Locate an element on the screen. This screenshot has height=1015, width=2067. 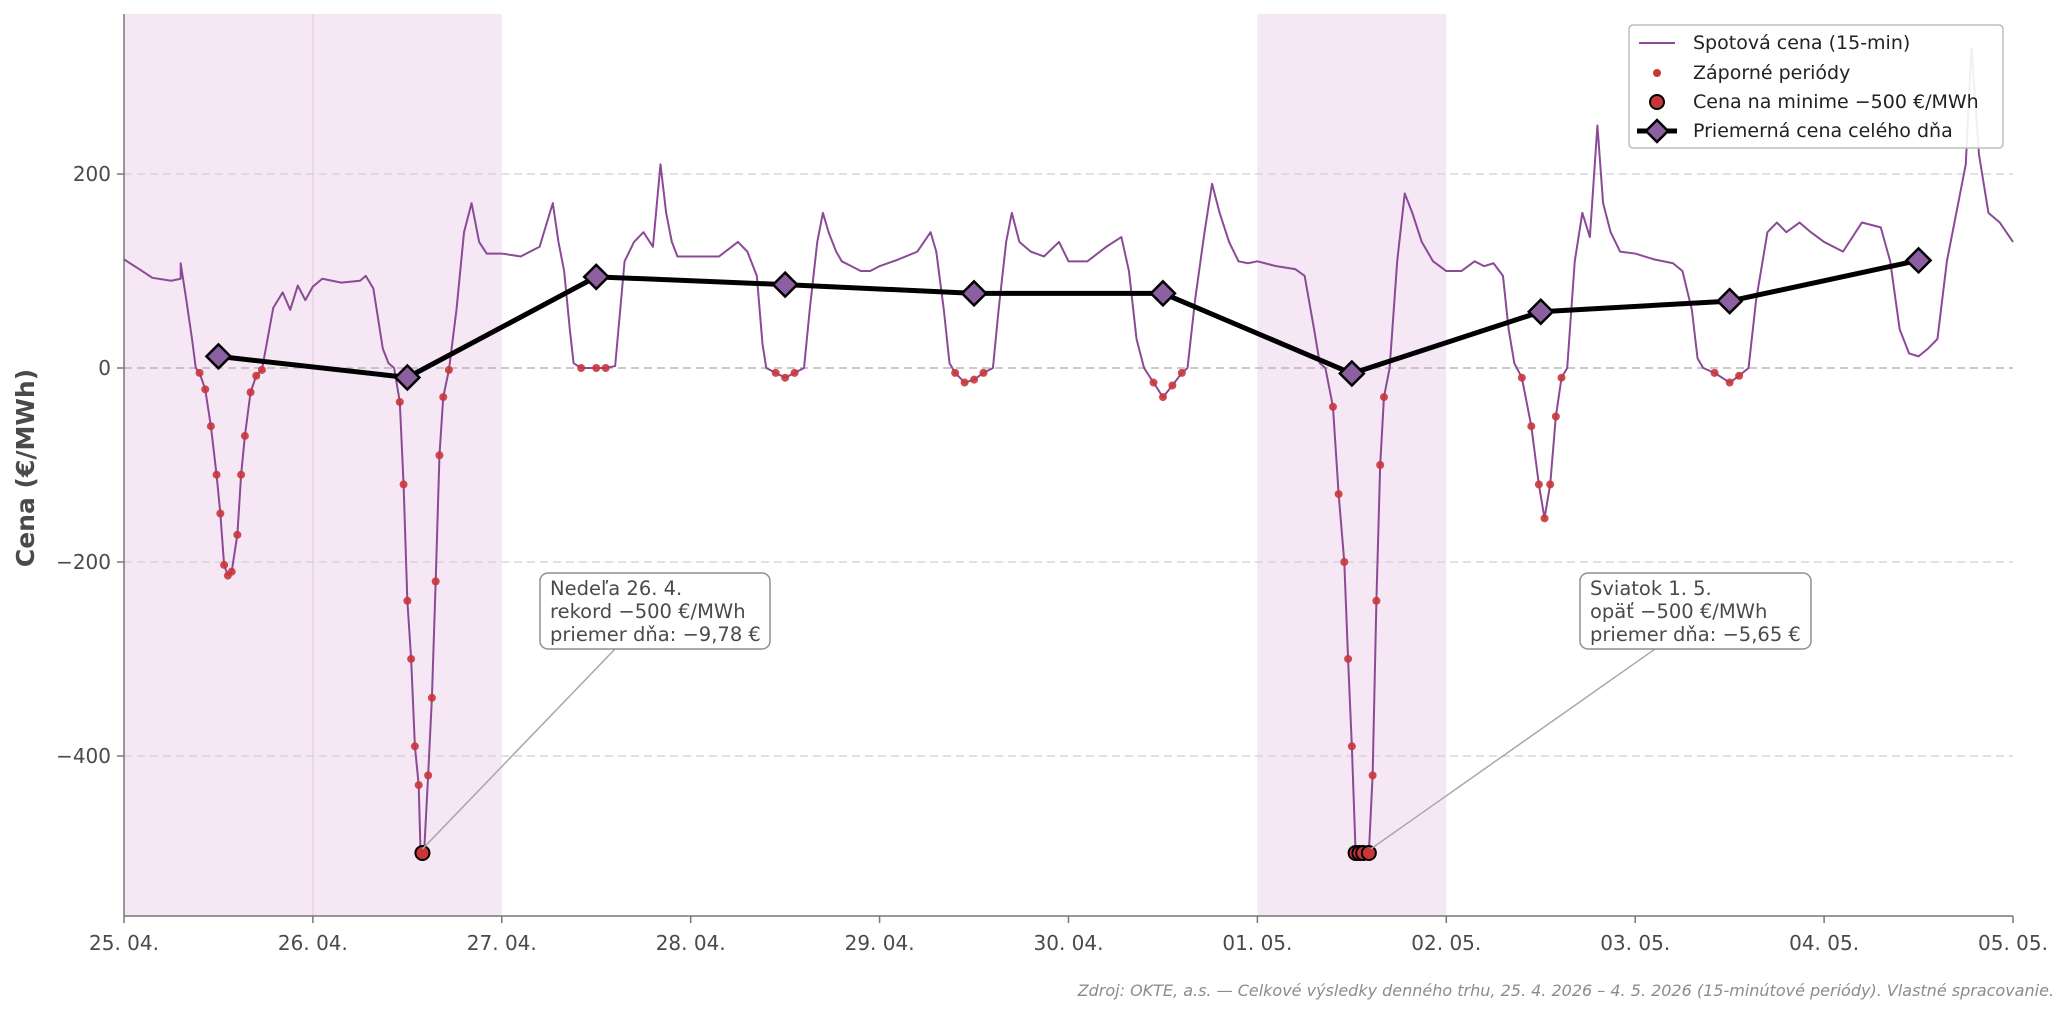
y-tick-labels: 200 0 −200 −400 is located at coordinates (90, 465).